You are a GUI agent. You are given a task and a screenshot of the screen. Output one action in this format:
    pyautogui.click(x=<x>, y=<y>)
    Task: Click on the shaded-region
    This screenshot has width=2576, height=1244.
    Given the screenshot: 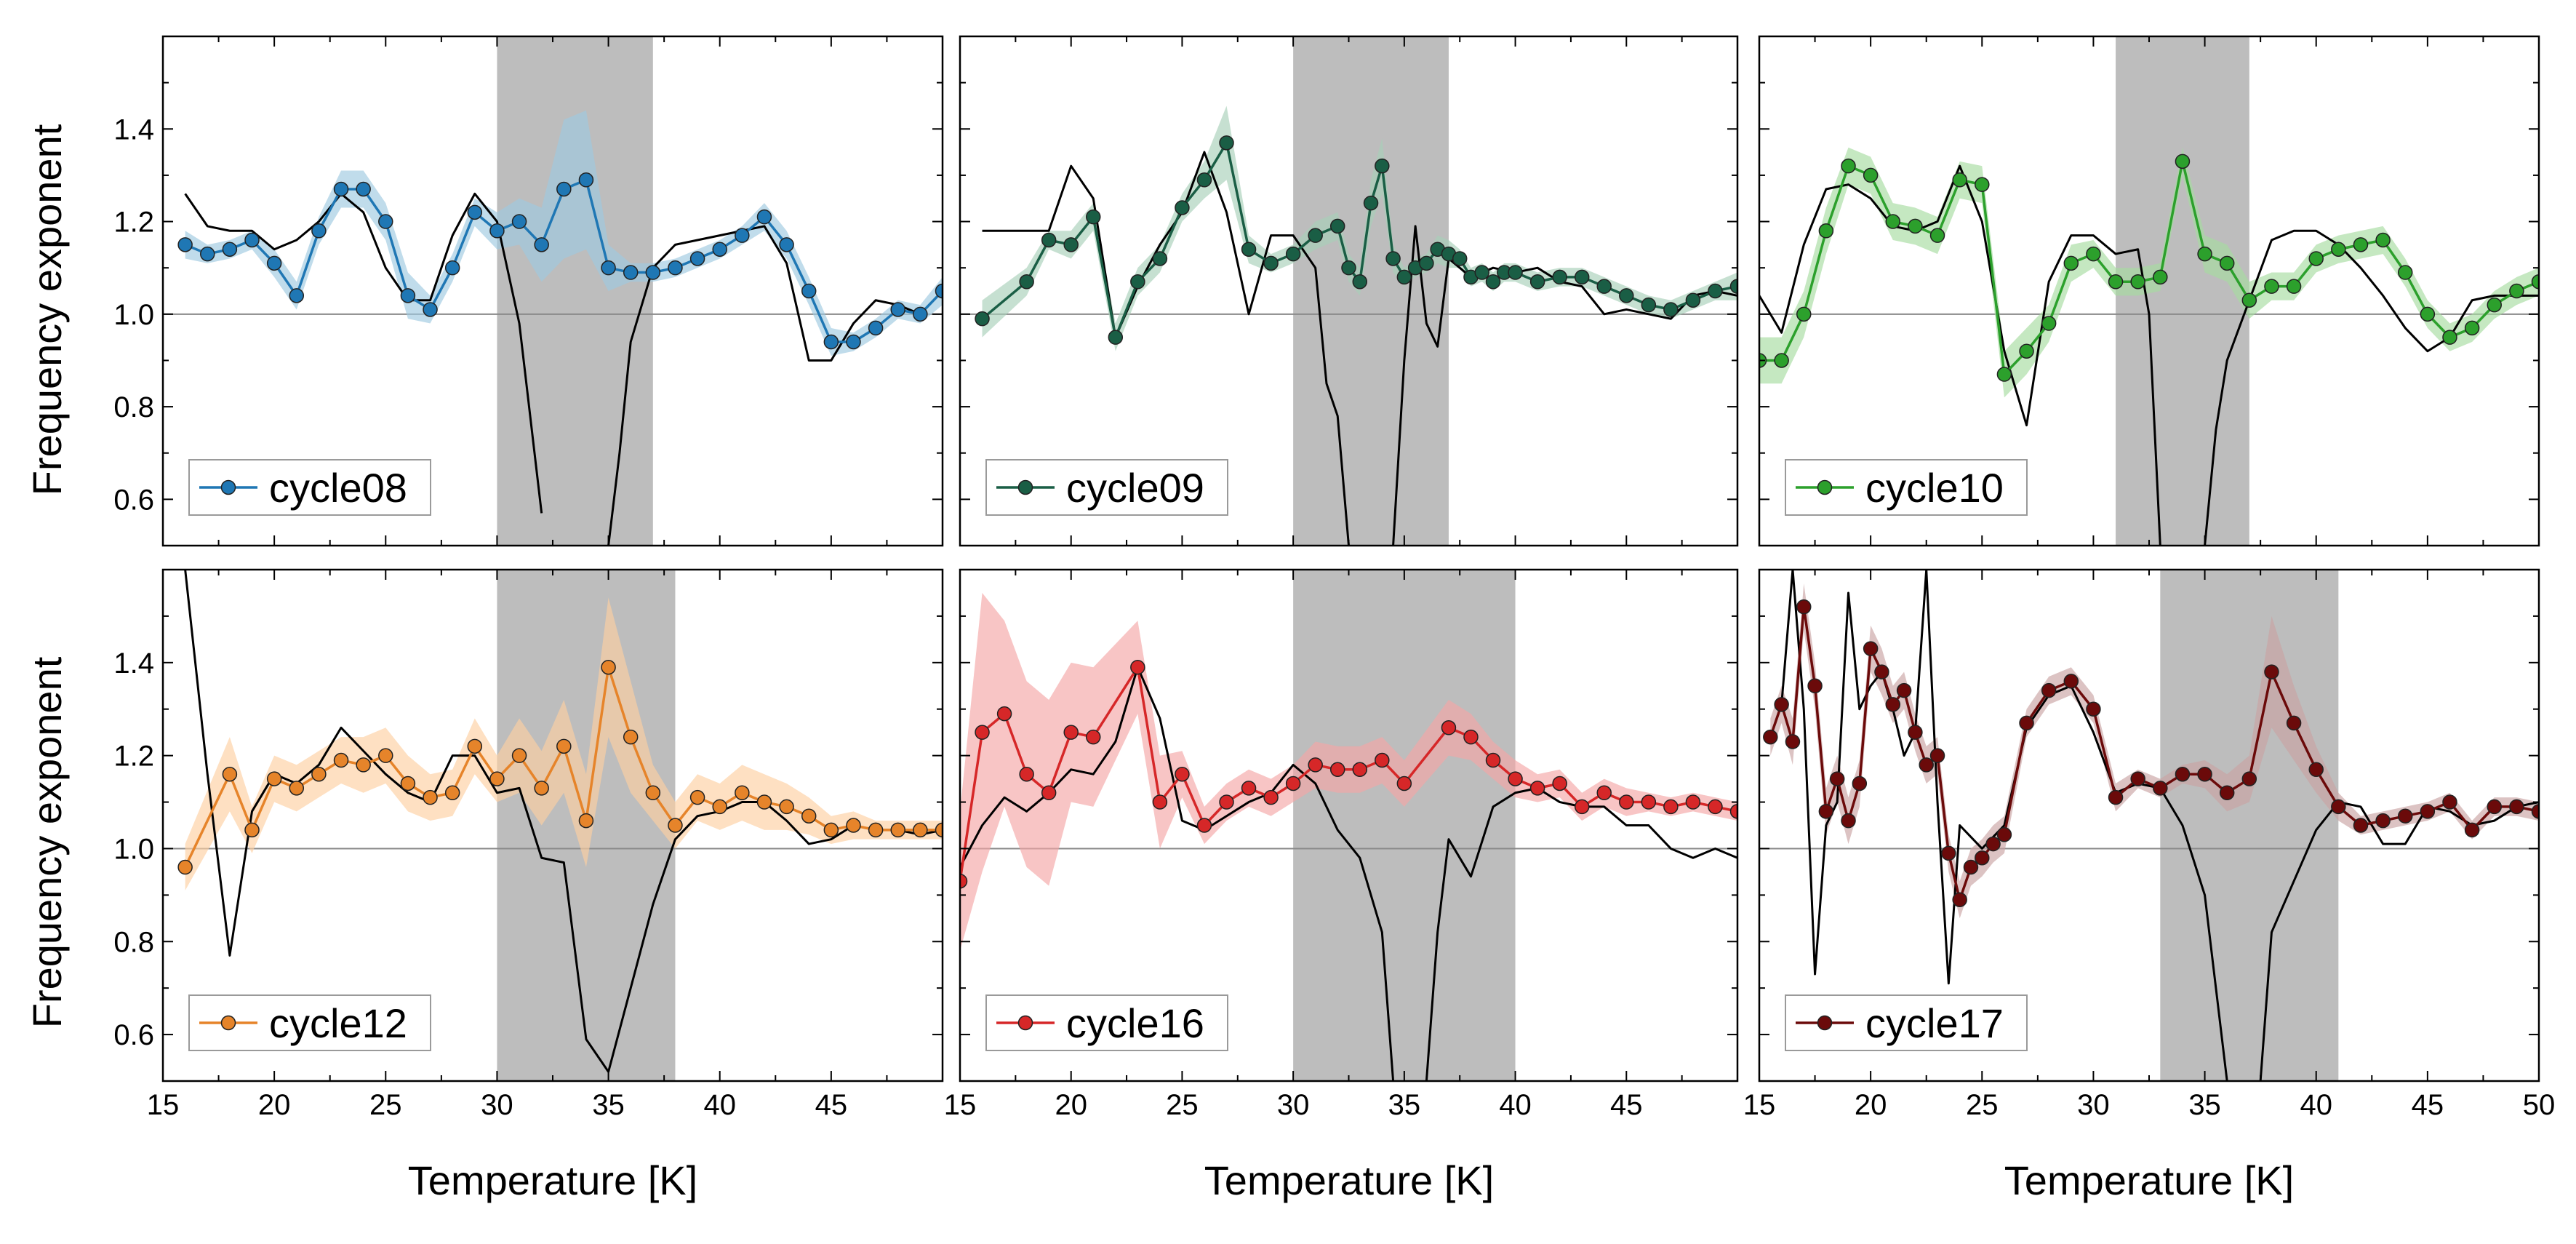 What is the action you would take?
    pyautogui.click(x=2249, y=825)
    